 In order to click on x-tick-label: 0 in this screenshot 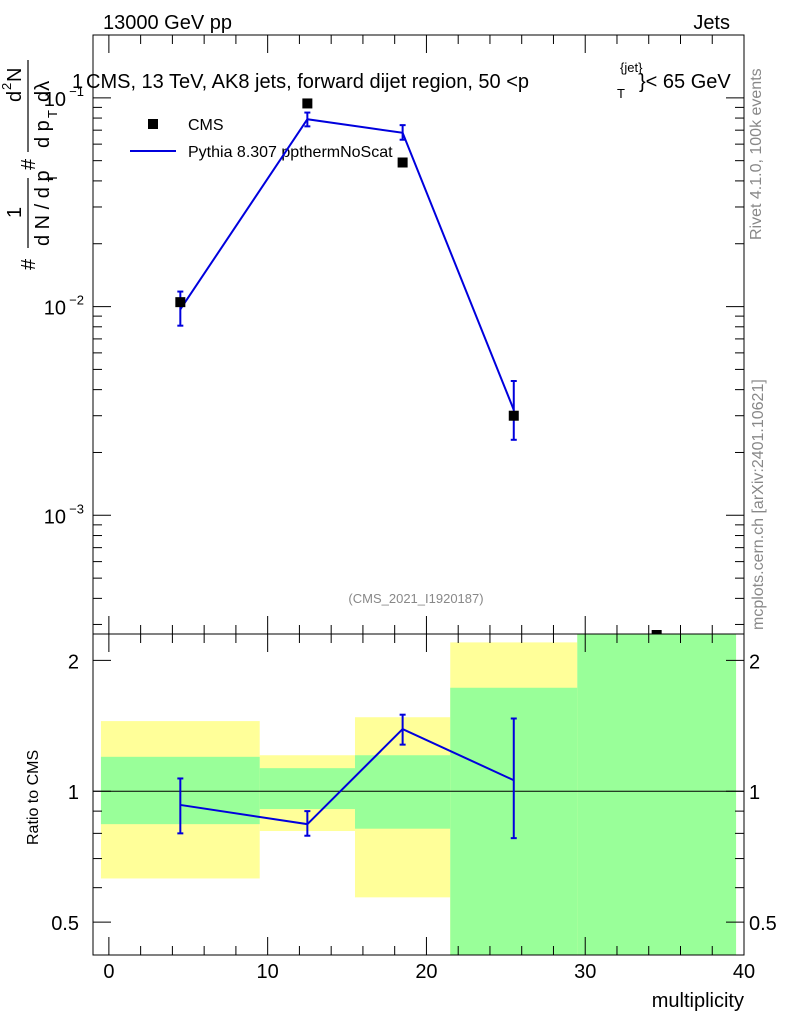, I will do `click(108, 972)`.